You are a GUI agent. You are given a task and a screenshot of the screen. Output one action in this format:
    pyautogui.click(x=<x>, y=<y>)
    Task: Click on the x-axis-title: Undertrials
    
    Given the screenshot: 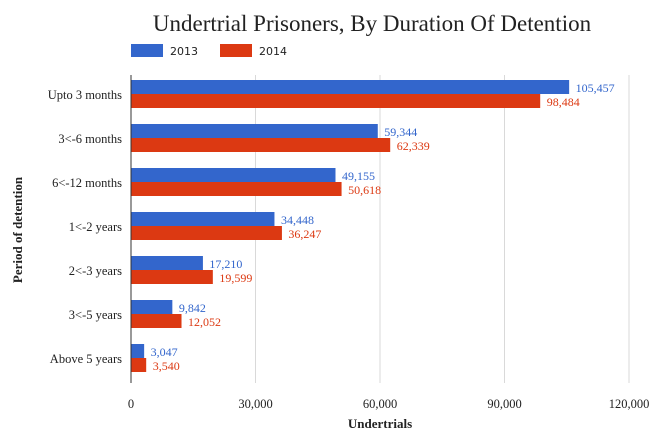 What is the action you would take?
    pyautogui.click(x=380, y=423)
    